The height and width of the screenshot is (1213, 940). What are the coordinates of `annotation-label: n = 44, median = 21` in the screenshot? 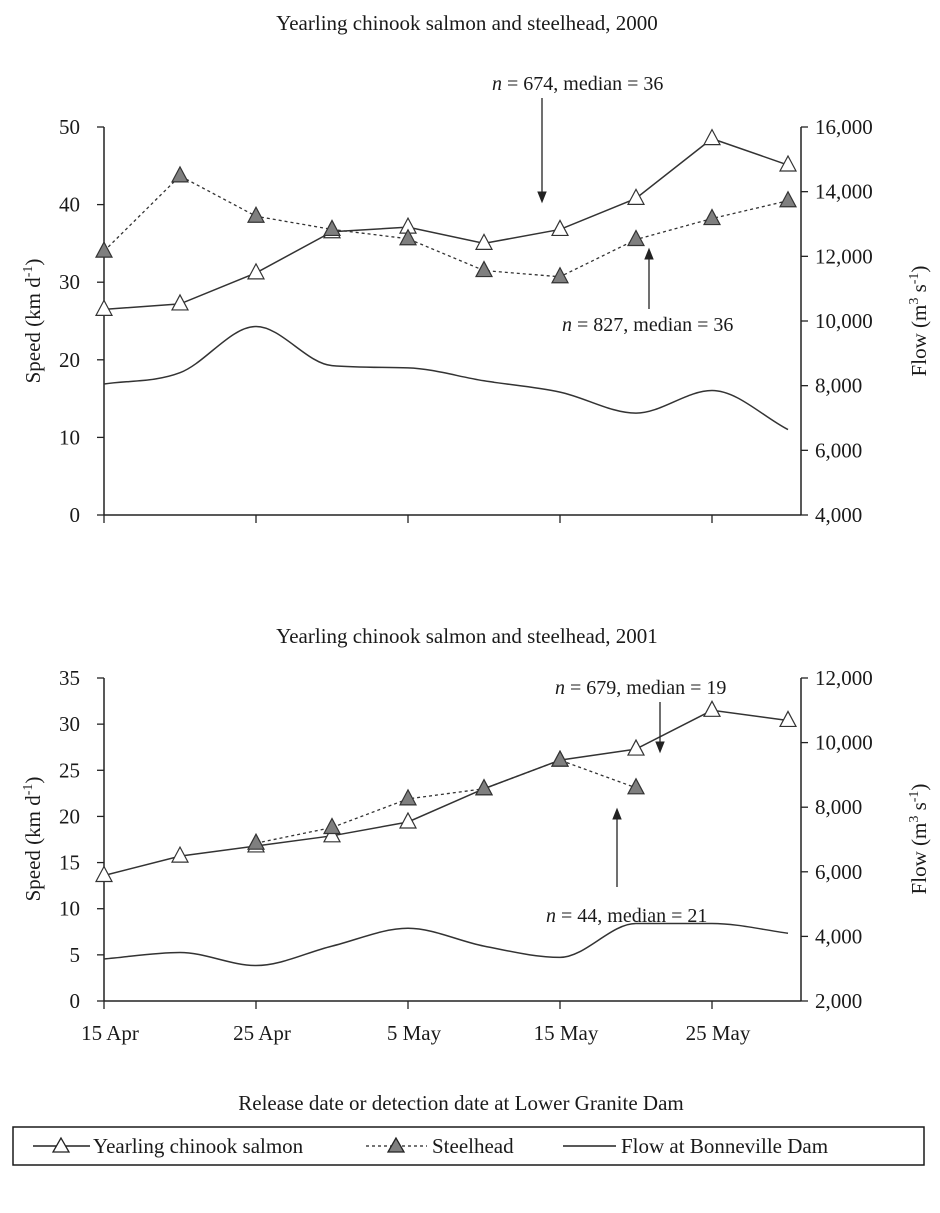 It's located at (626, 916).